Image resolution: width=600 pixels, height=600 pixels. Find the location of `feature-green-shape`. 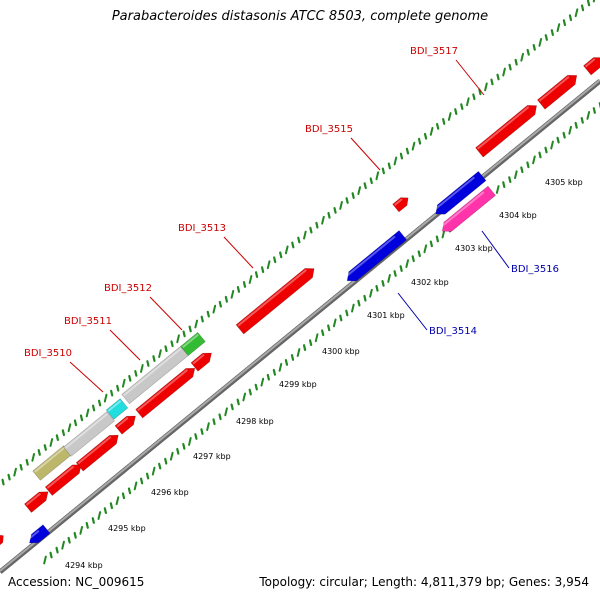

feature-green-shape is located at coordinates (193, 344).